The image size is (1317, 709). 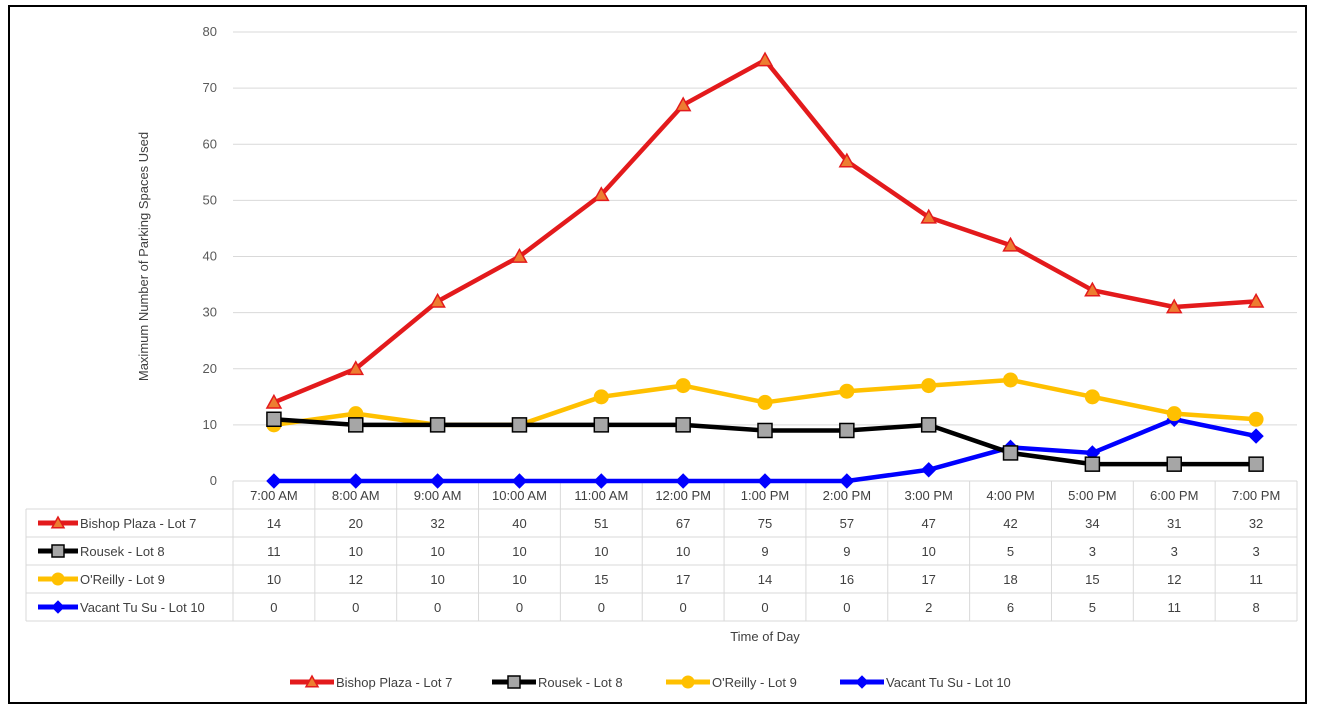 What do you see at coordinates (210, 424) in the screenshot?
I see `y-tick-label: 10` at bounding box center [210, 424].